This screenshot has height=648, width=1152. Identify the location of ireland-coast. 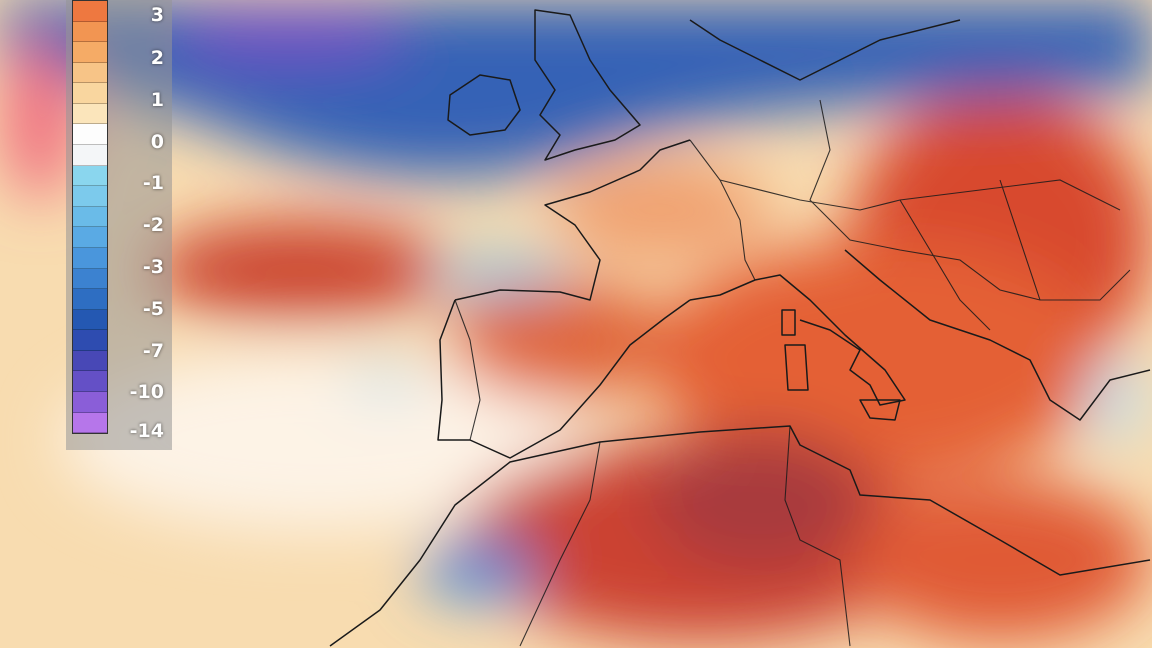
(484, 105).